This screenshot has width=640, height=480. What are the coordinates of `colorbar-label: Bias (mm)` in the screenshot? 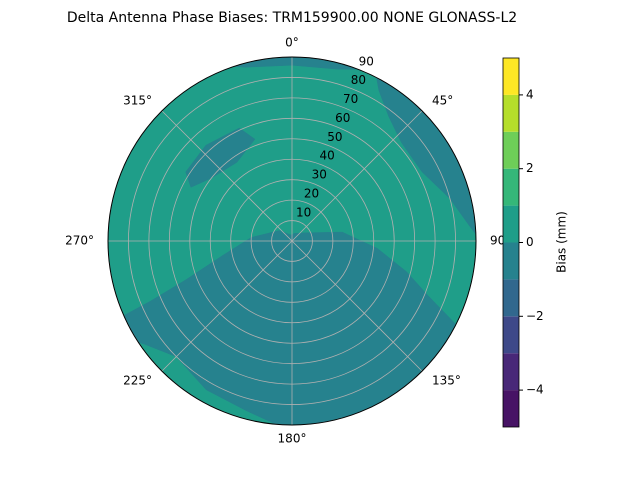 It's located at (562, 242).